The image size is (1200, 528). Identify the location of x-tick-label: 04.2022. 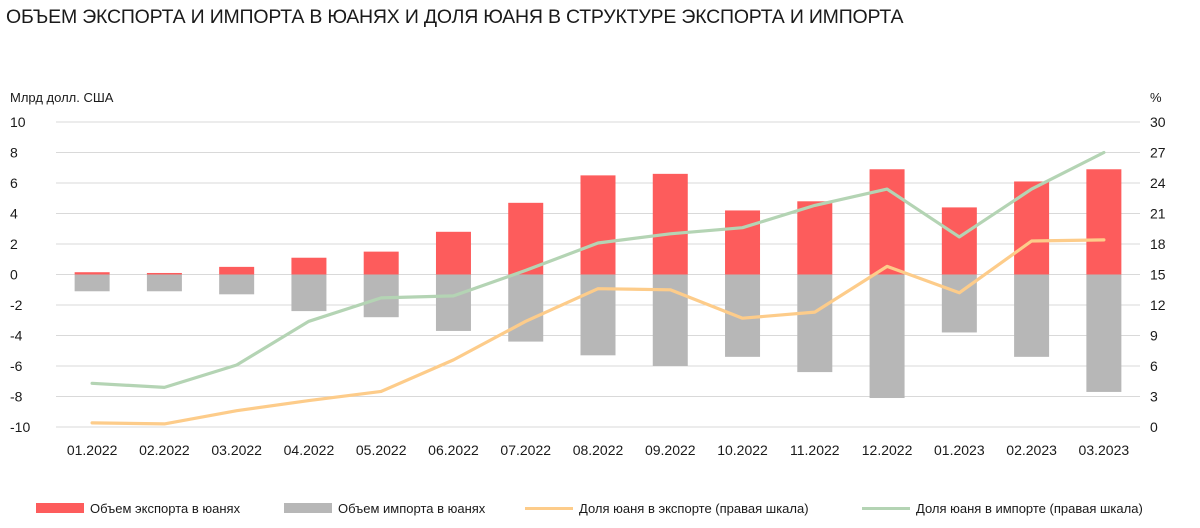
(309, 450).